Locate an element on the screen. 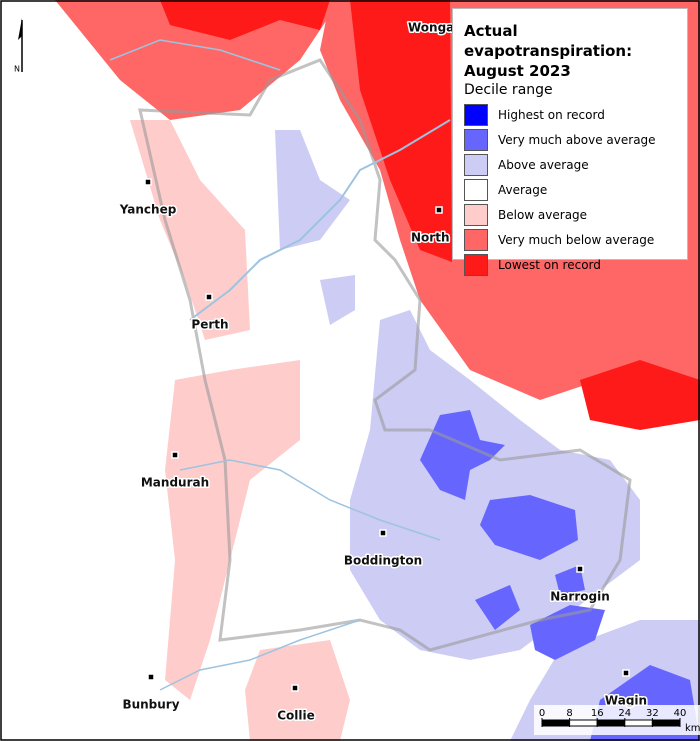 Image resolution: width=700 pixels, height=741 pixels. legend-item: Highest on record is located at coordinates (570, 114).